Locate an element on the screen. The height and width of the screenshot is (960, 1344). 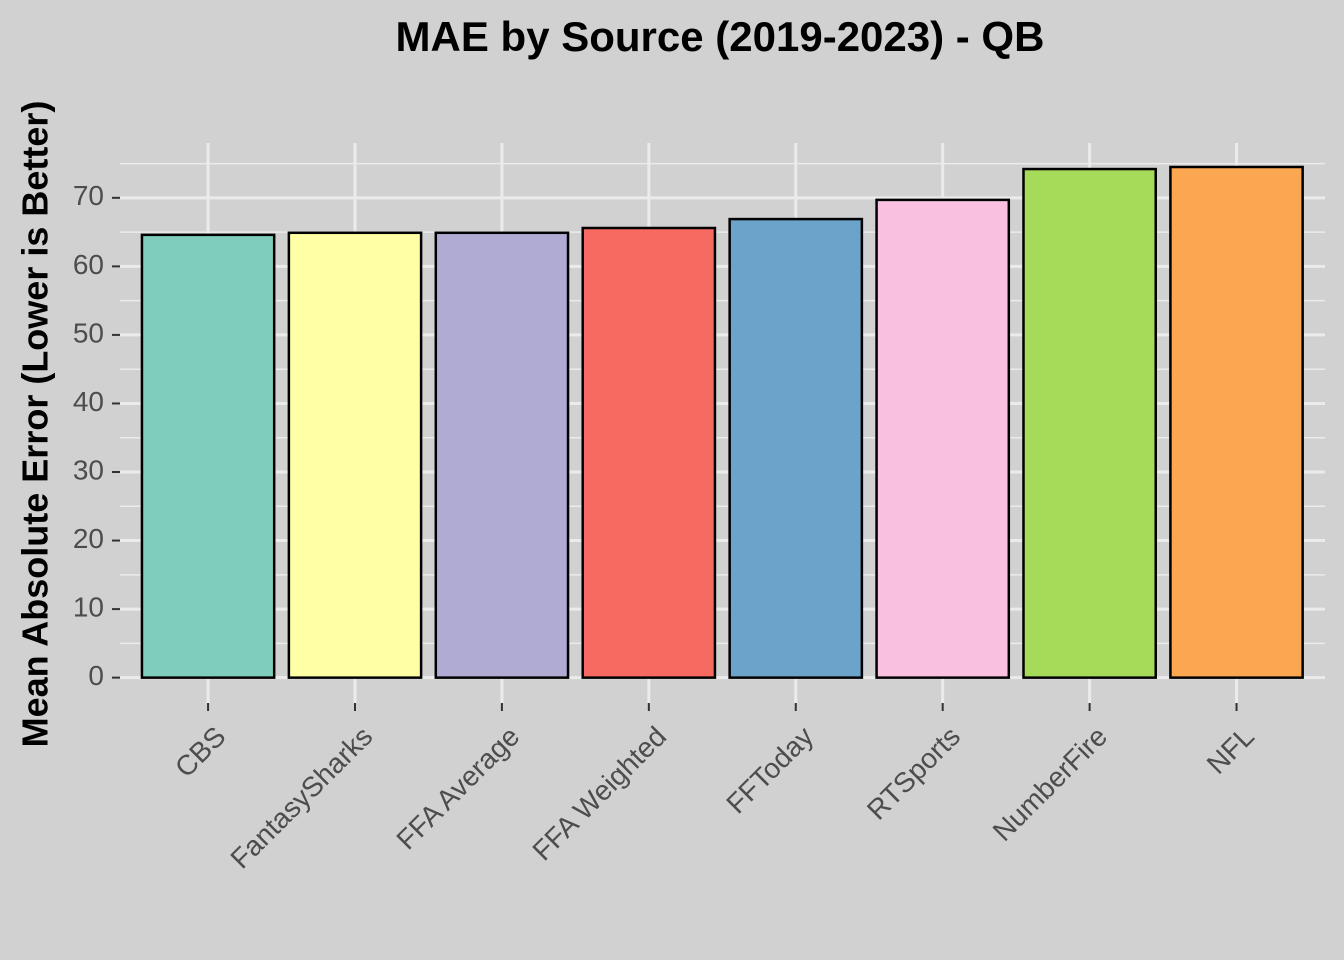
y-axis-label: Mean Absolute Error (Lower is Better) is located at coordinates (35, 424).